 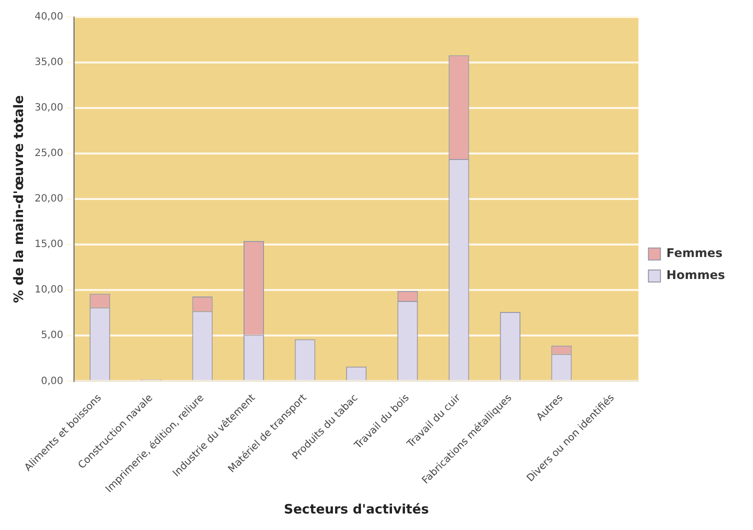 I want to click on y-tick-label: 30,00, so click(x=49, y=108).